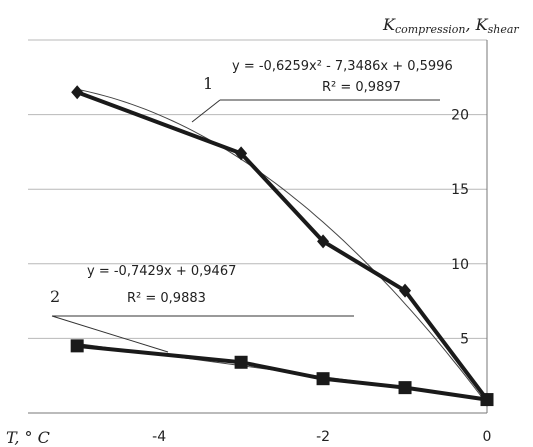 The image size is (533, 447). I want to click on x-tick-label: 0, so click(487, 437).